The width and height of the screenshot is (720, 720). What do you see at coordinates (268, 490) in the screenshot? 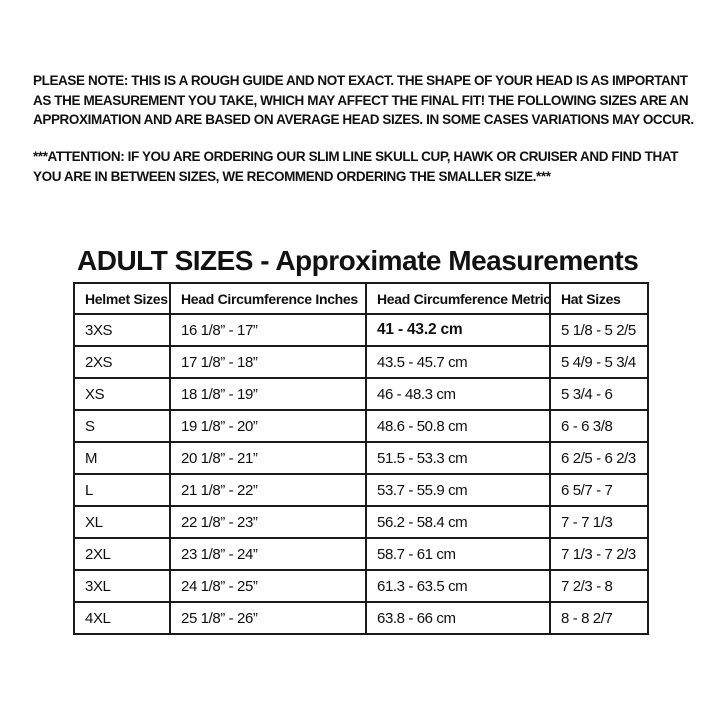
I see `cell-inches: 21 1/8” - 22”` at bounding box center [268, 490].